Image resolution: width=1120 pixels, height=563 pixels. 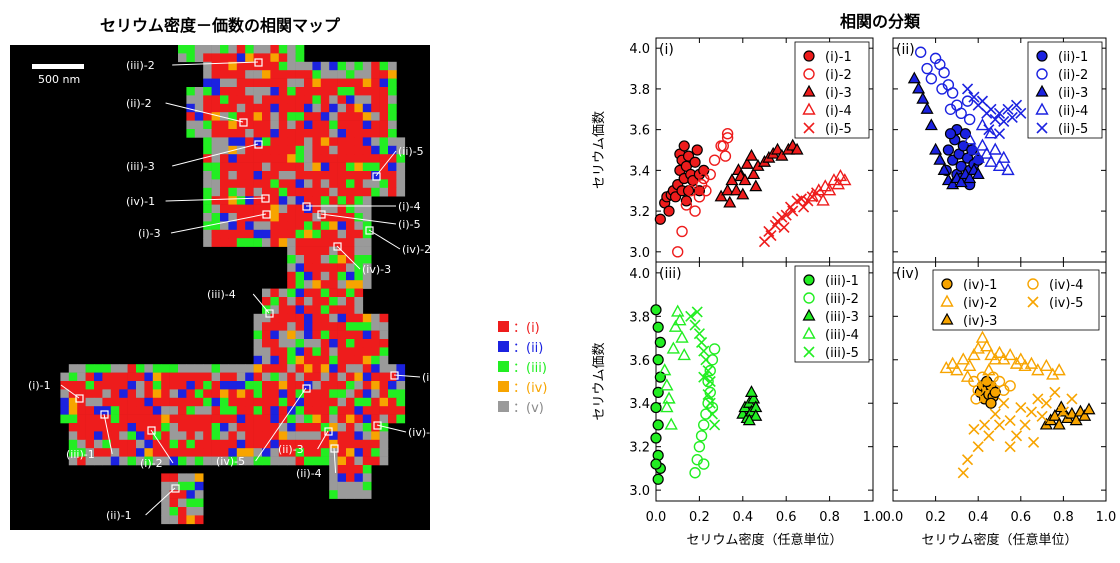 I want to click on chart-legend-item: (i)-2, so click(x=827, y=75).